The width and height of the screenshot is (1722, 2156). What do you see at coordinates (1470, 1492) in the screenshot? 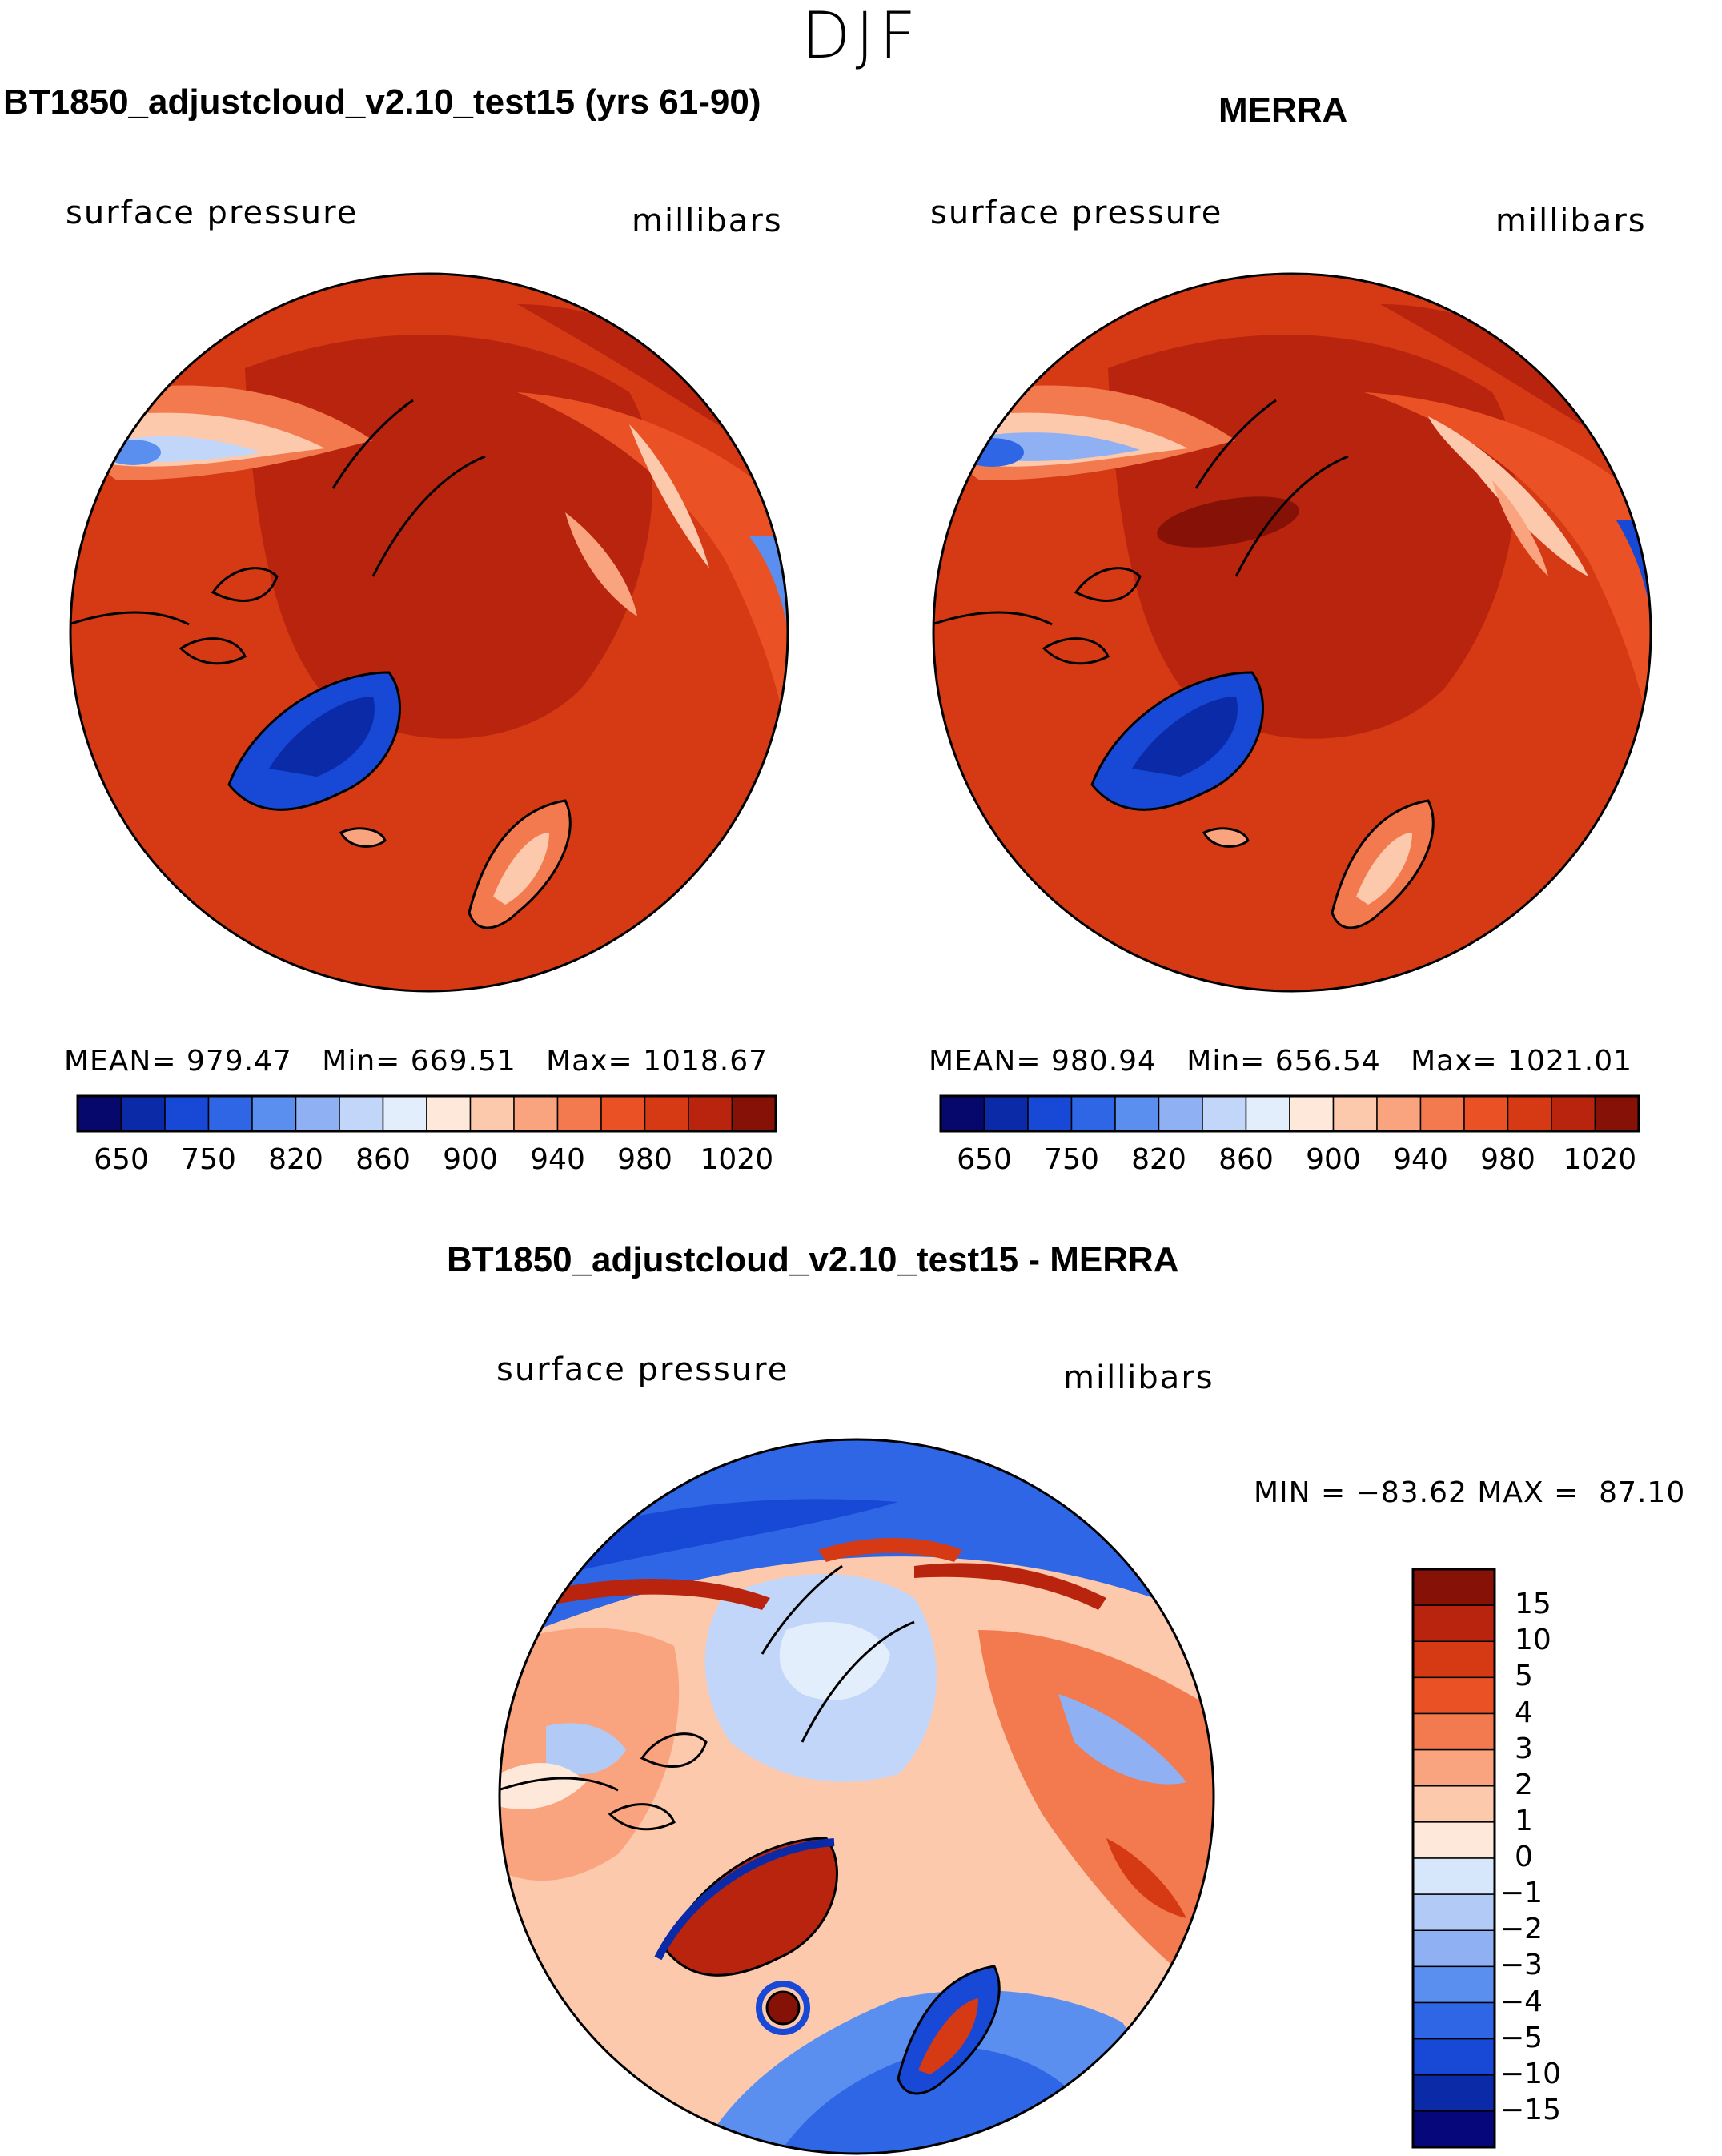
I see `diff-minmax: MIN = −83.62 MAX = 87.10` at bounding box center [1470, 1492].